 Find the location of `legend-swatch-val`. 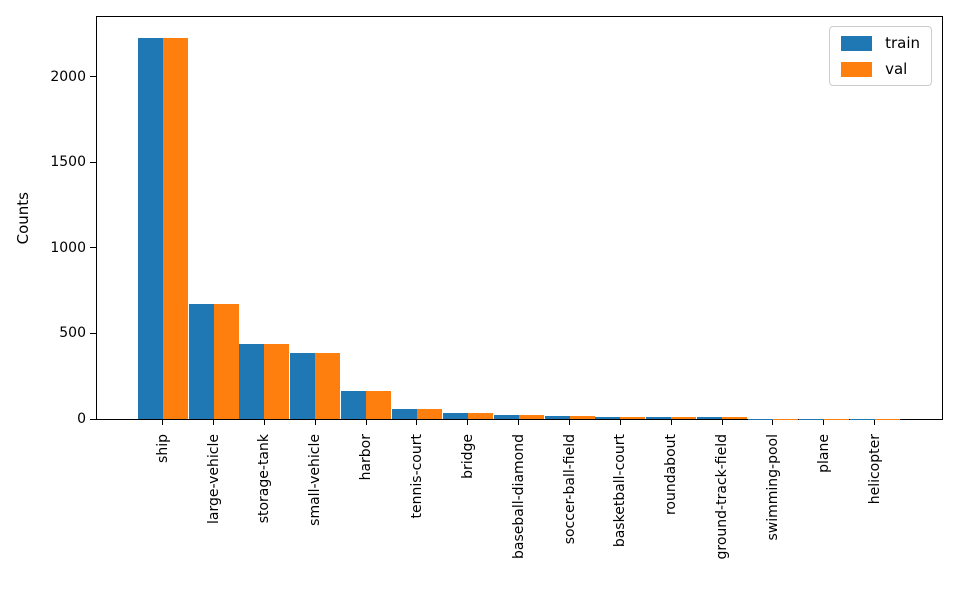

legend-swatch-val is located at coordinates (857, 69).